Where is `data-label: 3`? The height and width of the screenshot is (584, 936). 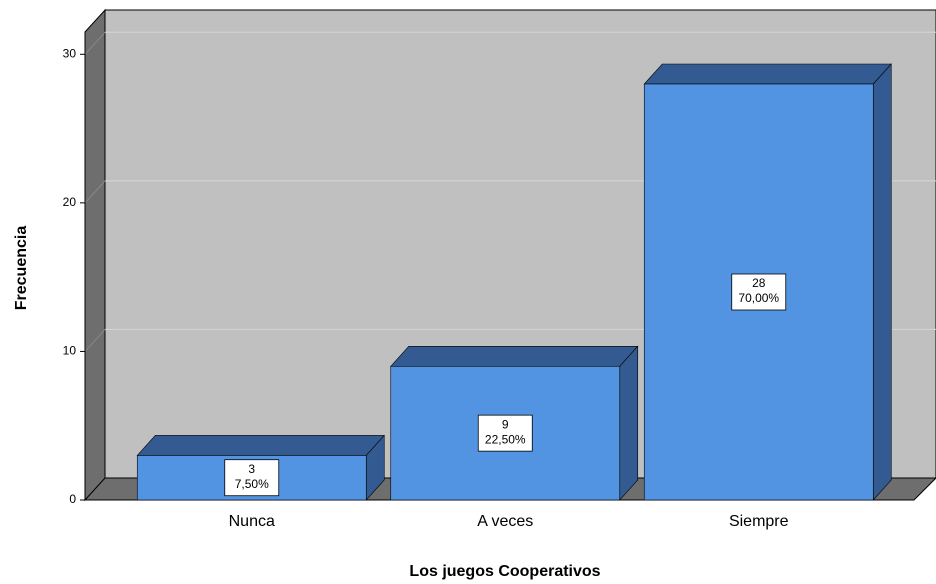 data-label: 3 is located at coordinates (251, 469).